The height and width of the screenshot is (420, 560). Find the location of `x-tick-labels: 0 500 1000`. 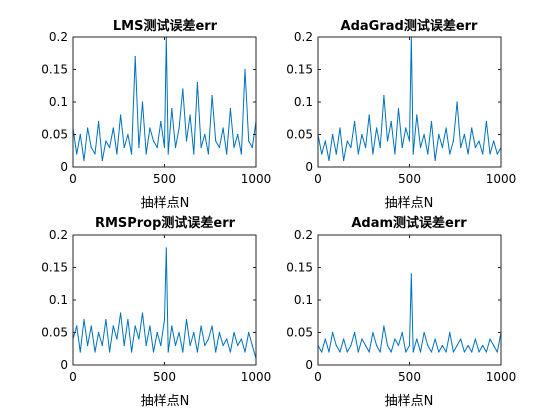

x-tick-labels: 0 500 1000 is located at coordinates (170, 179).